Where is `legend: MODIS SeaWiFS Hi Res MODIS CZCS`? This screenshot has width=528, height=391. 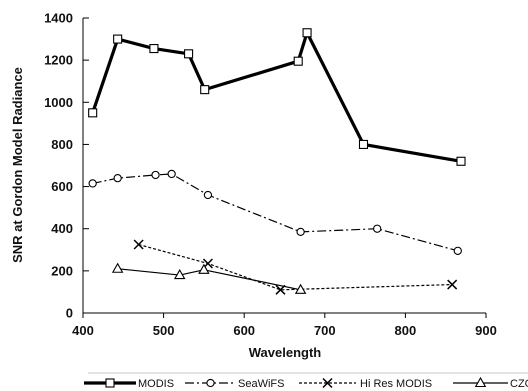
legend: MODIS SeaWiFS Hi Res MODIS CZCS is located at coordinates (306, 381).